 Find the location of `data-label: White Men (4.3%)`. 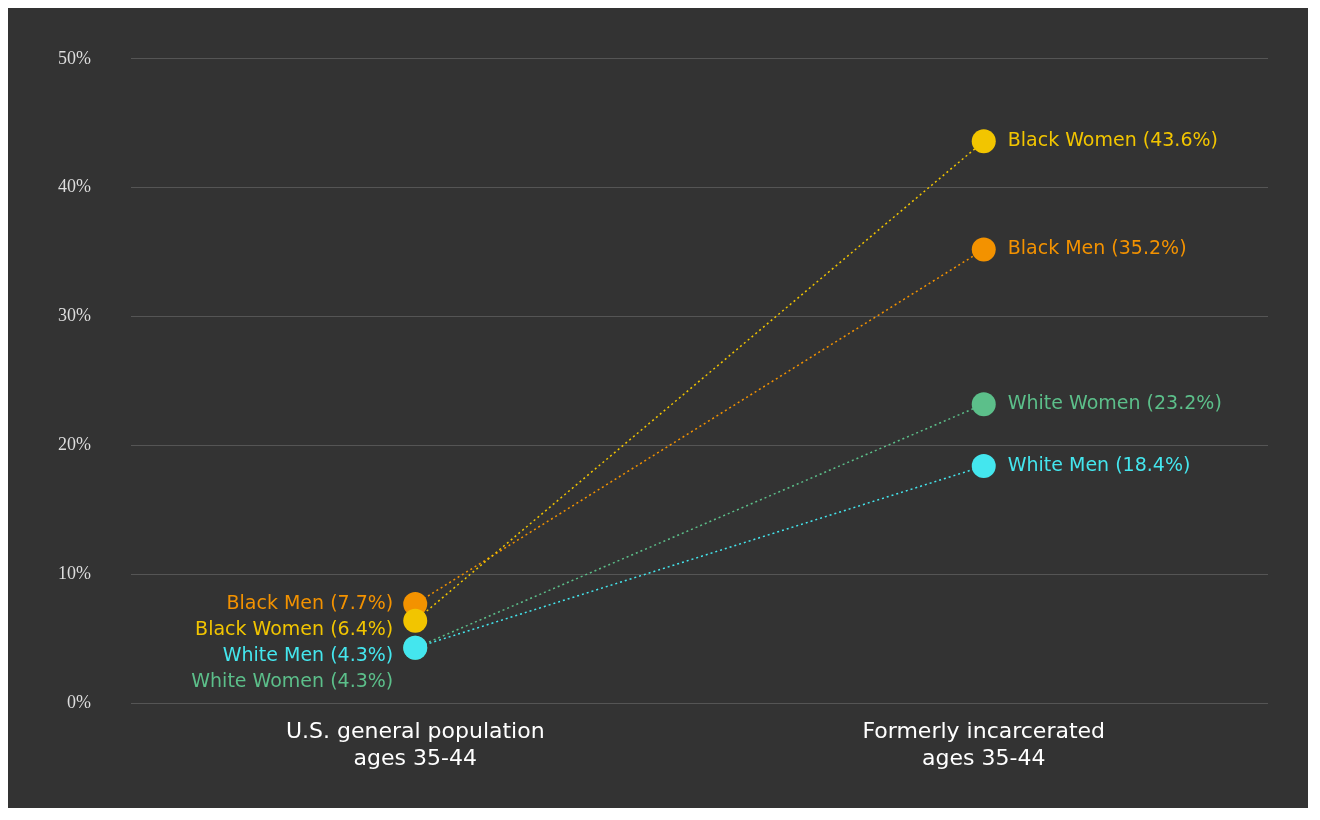

data-label: White Men (4.3%) is located at coordinates (308, 653).